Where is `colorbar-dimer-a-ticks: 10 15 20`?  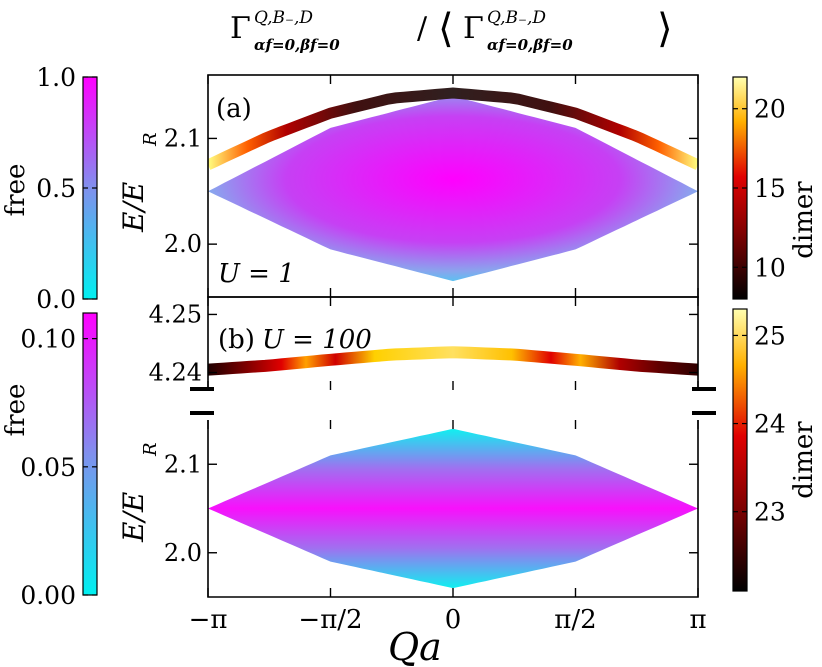
colorbar-dimer-a-ticks: 10 15 20 is located at coordinates (759, 188).